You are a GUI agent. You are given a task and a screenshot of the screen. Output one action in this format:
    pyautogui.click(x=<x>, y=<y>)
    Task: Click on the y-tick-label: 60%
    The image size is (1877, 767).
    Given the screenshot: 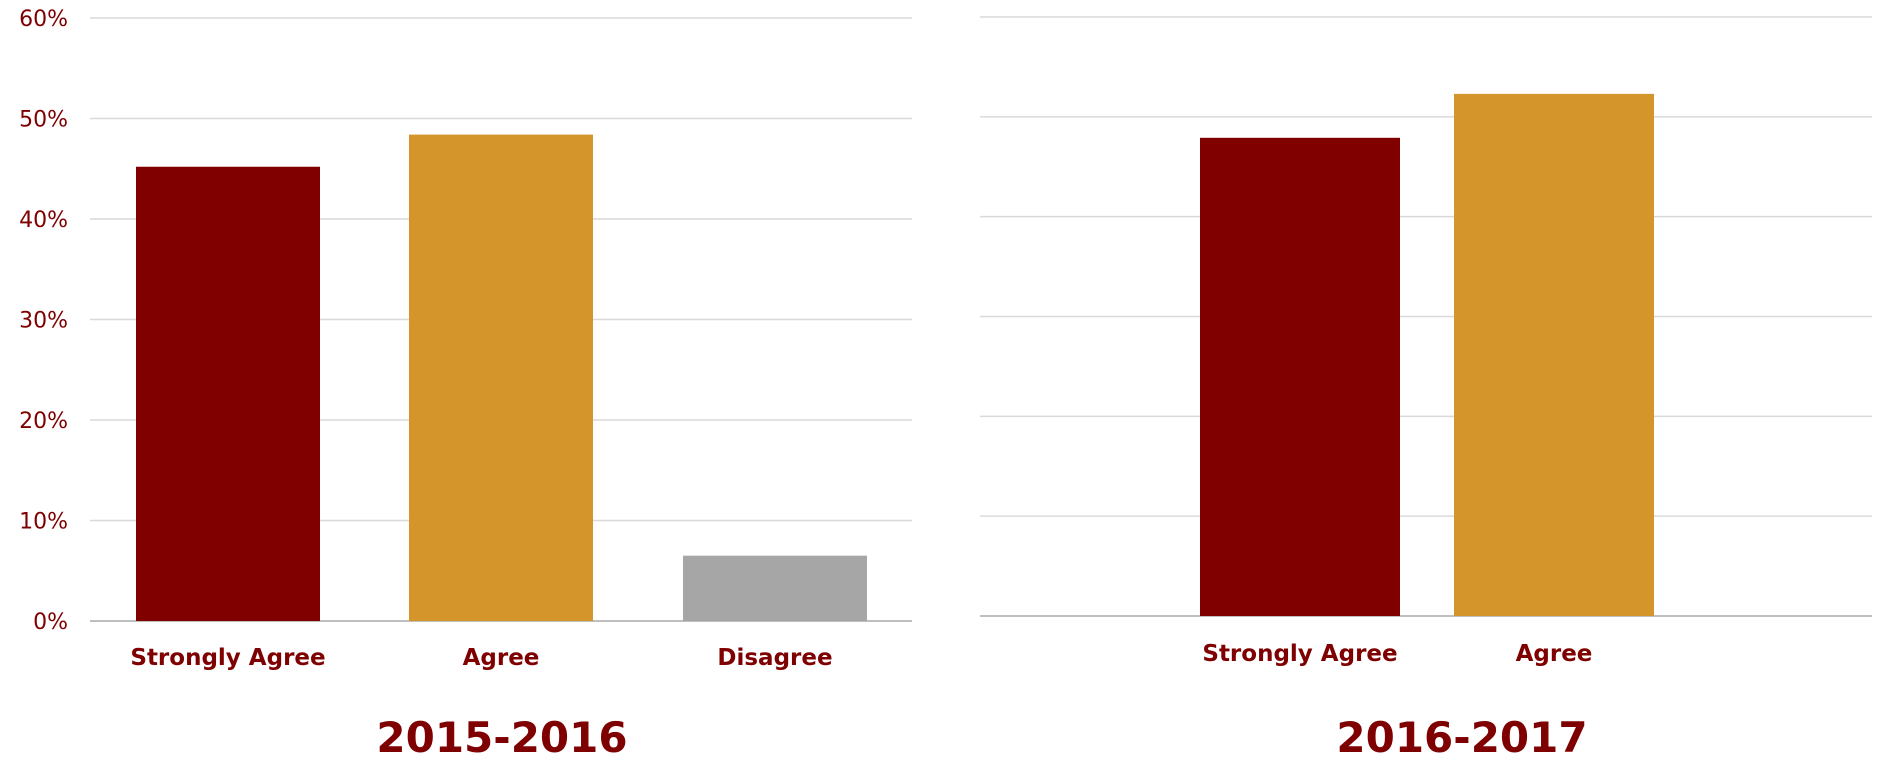 What is the action you would take?
    pyautogui.click(x=43, y=19)
    